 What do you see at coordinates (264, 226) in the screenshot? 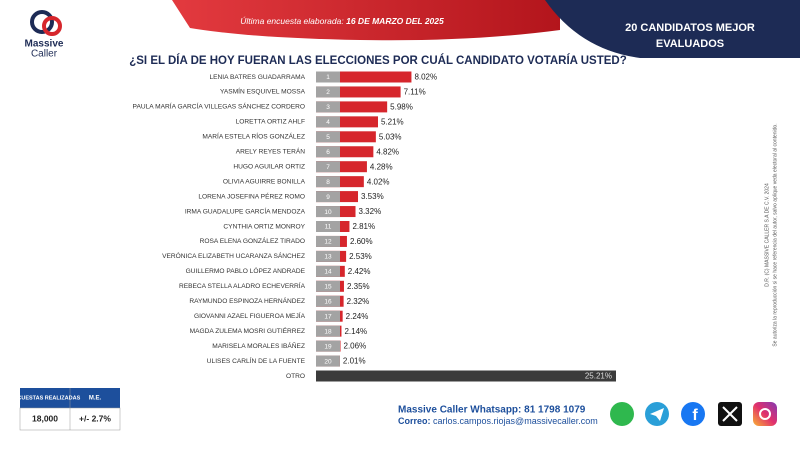
I see `category-label: CYNTHIA ORTIZ MONROY` at bounding box center [264, 226].